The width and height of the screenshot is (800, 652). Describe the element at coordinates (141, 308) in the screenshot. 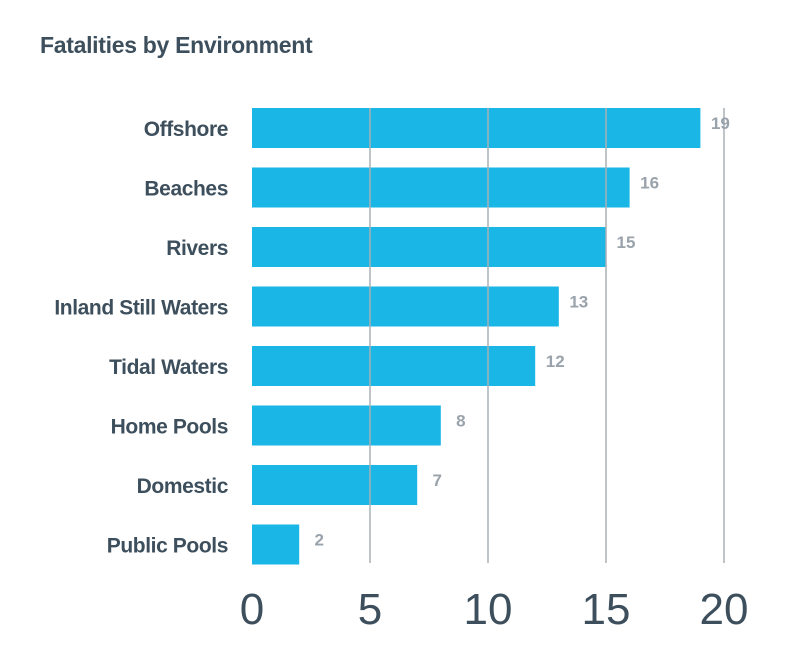

I see `category-label: Inland Still Waters` at that location.